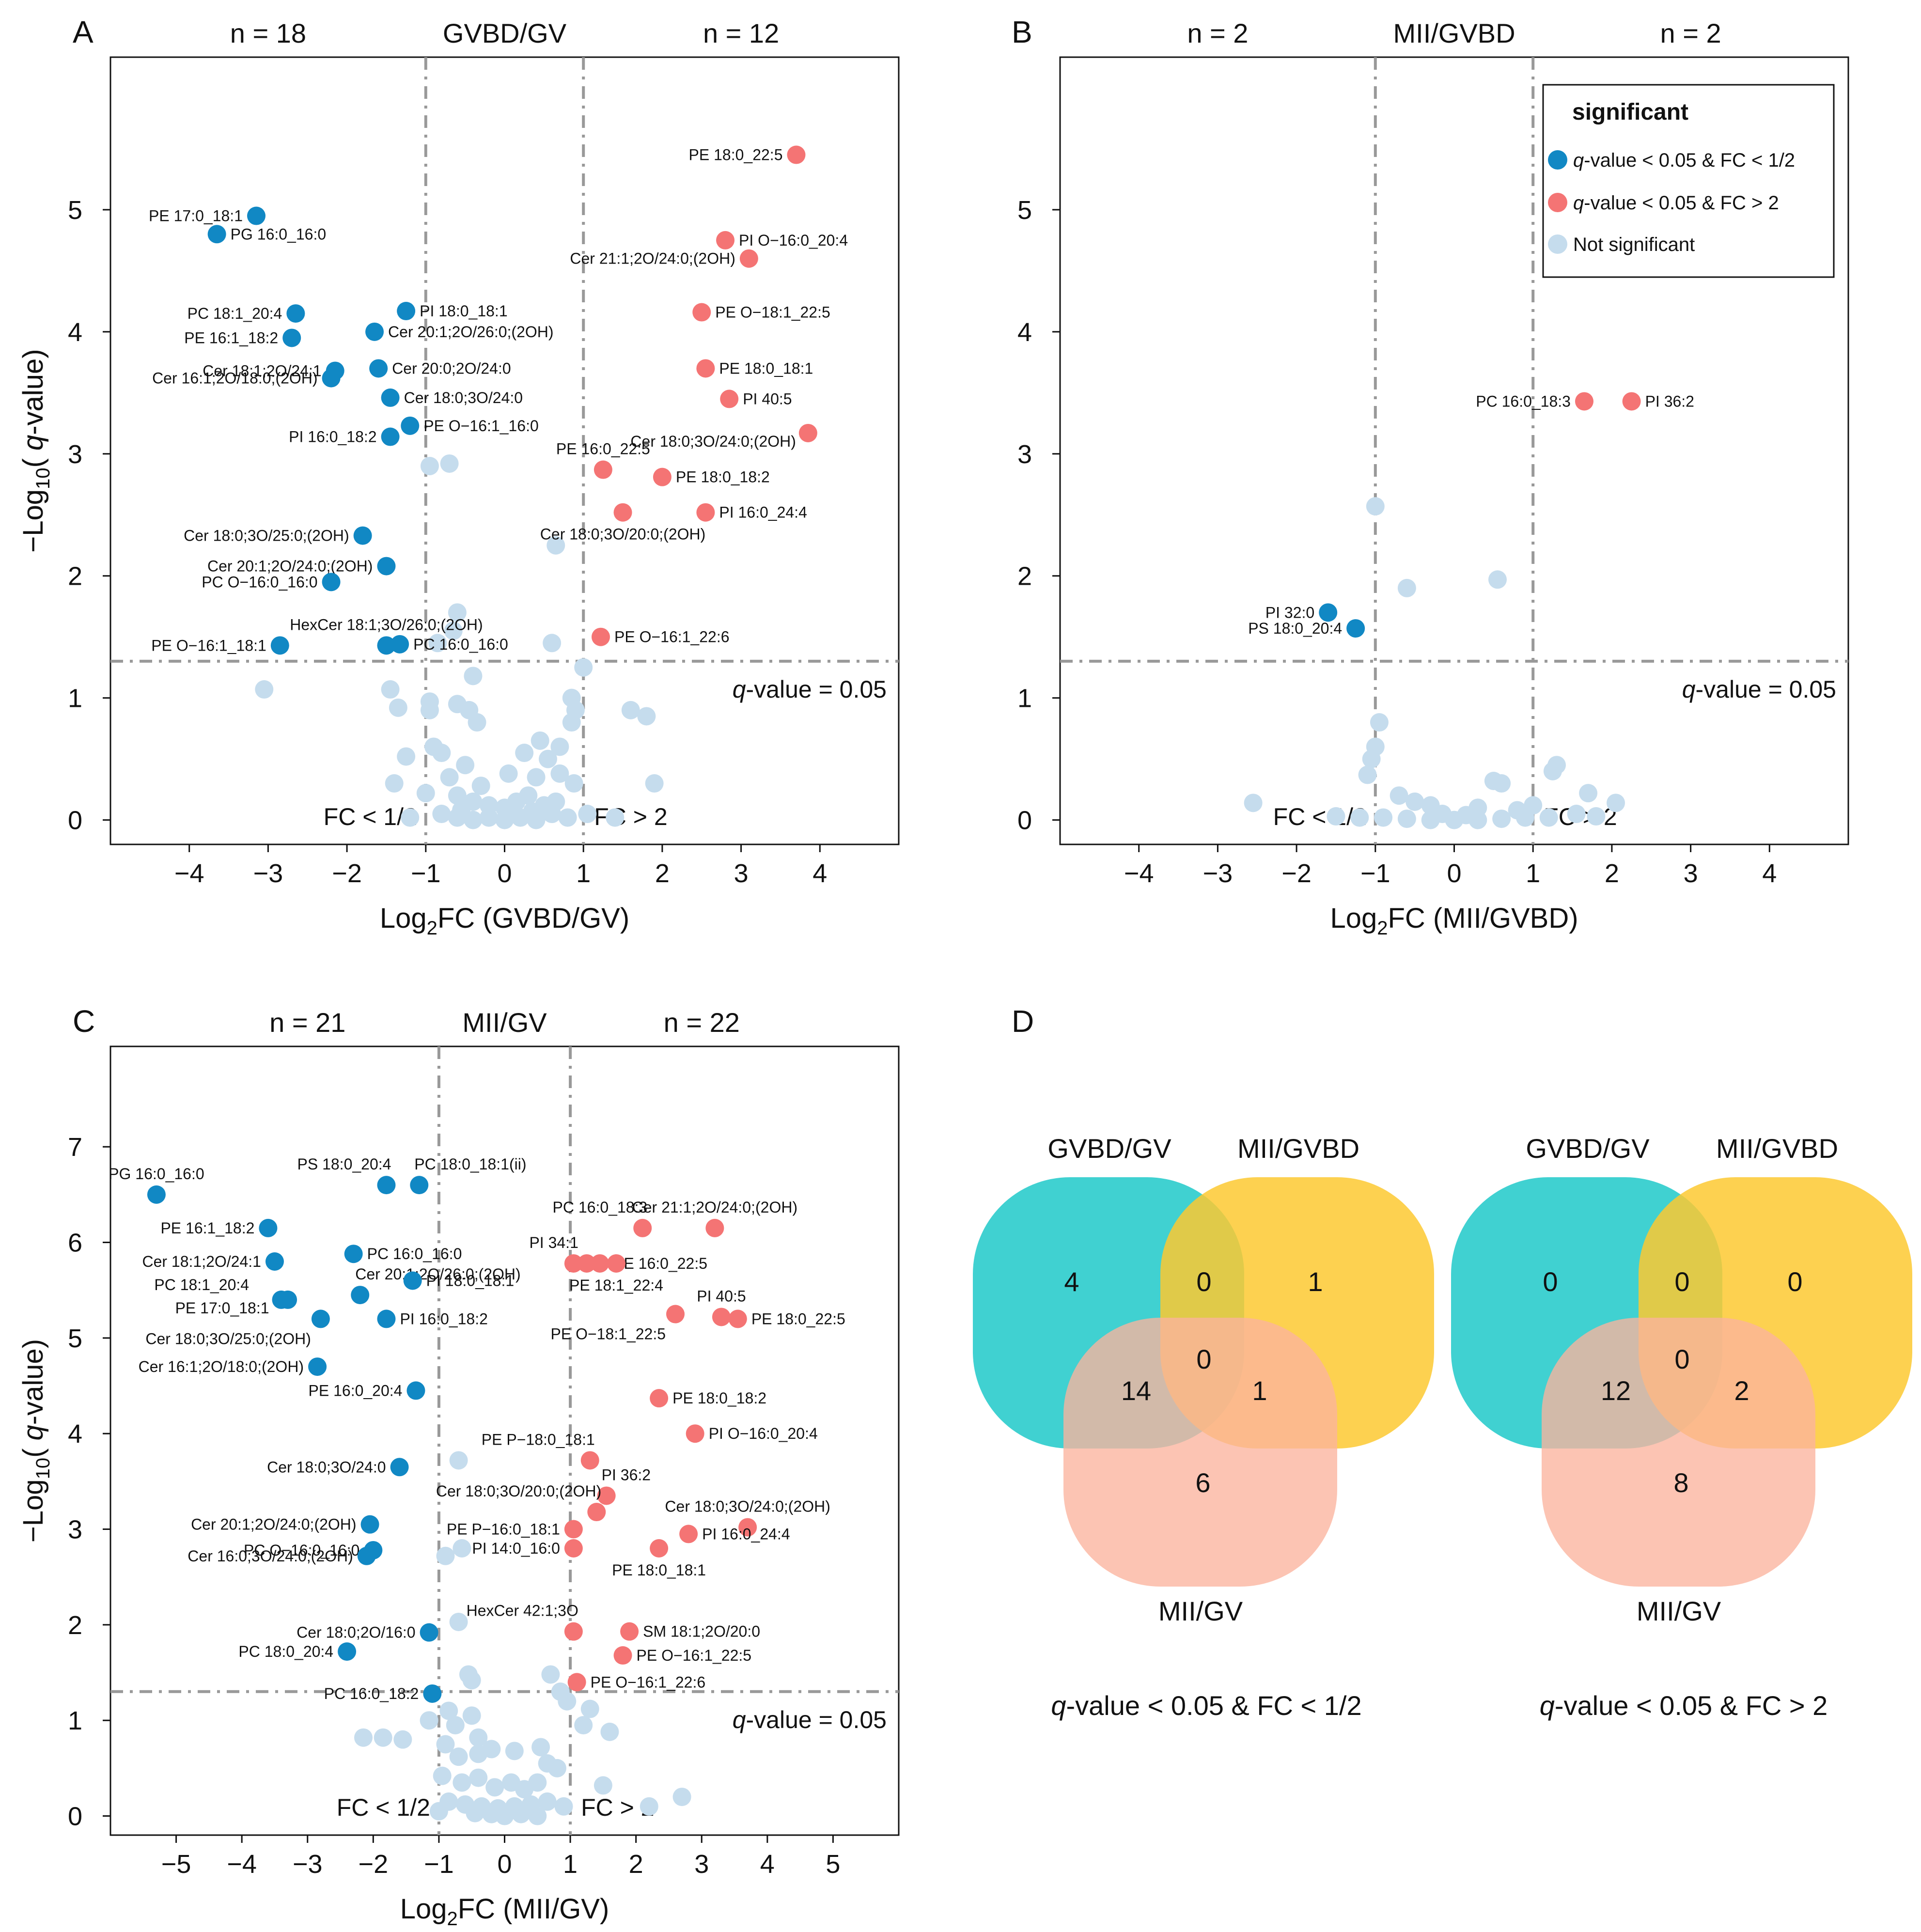  I want to click on point-label: PE 18:0_18:2, so click(719, 1398).